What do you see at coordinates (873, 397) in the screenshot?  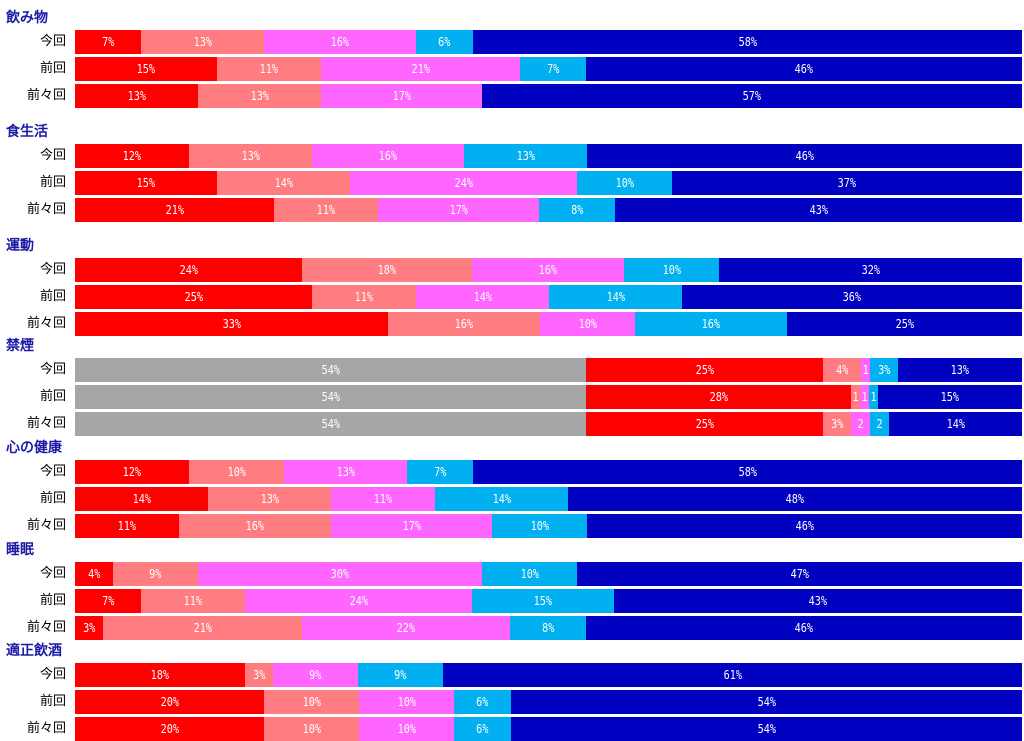 I see `bar-segment-cyan: 1` at bounding box center [873, 397].